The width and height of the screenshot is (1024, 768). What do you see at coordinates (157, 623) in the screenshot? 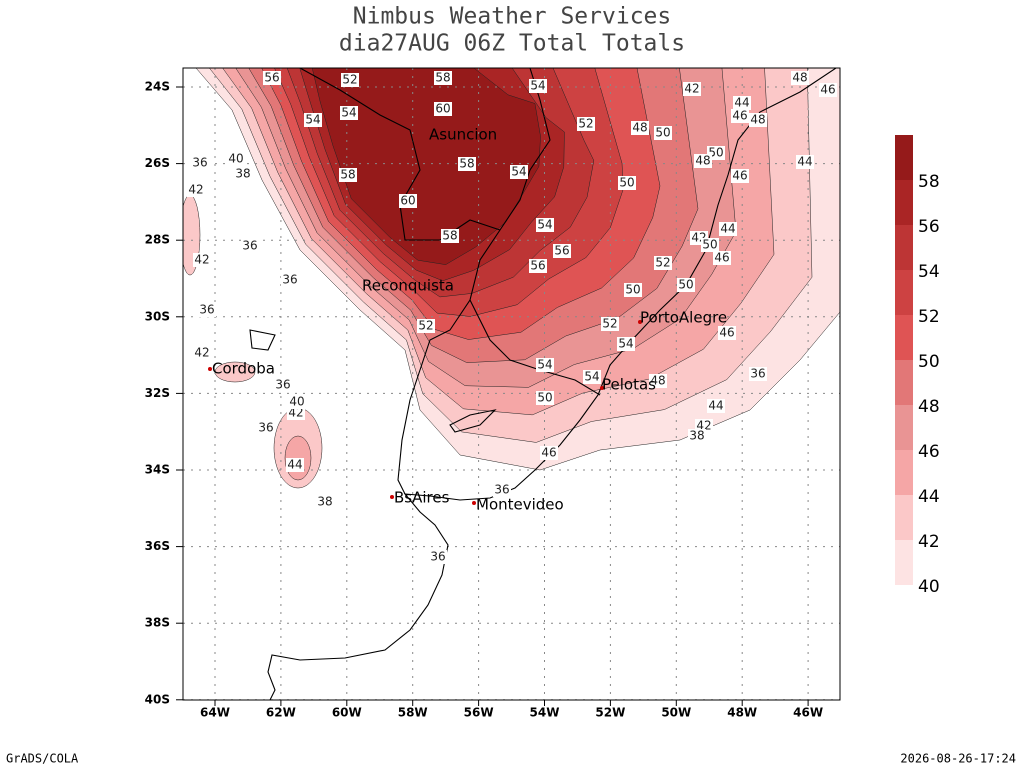
I see `lat-label: 38S` at bounding box center [157, 623].